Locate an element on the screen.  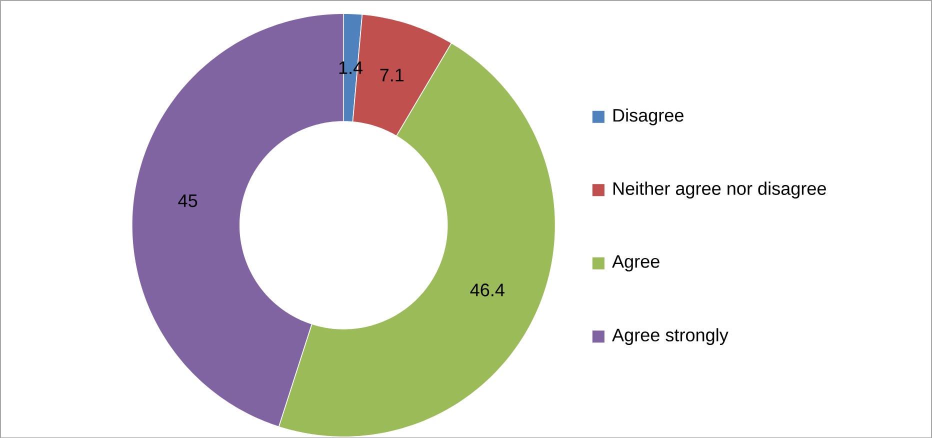
legend-label: Agree is located at coordinates (636, 263).